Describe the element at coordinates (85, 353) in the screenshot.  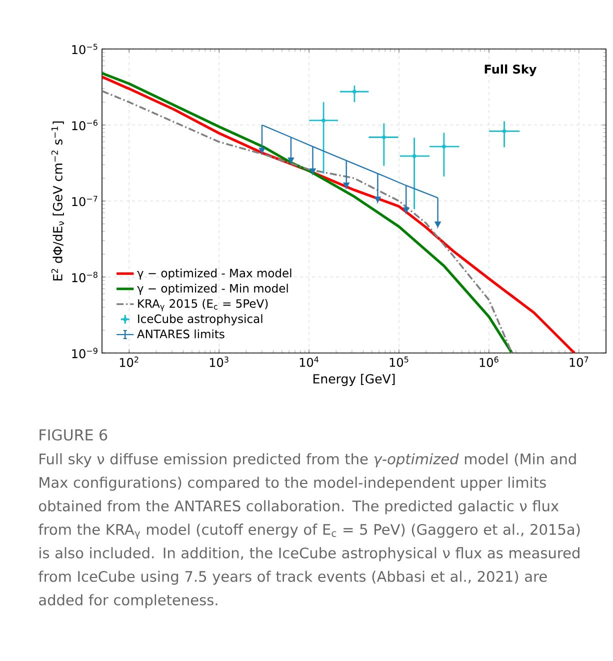
I see `y-tick-label: 10$^{−9}$` at that location.